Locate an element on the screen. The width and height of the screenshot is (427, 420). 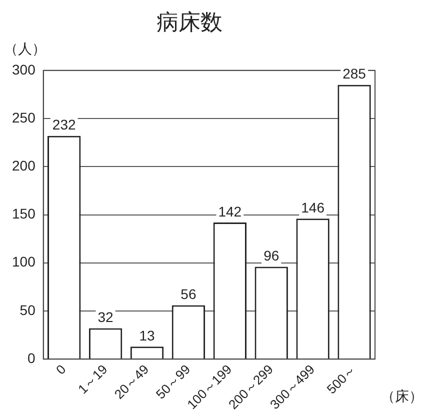
y-tick-label: 100 is located at coordinates (24, 262).